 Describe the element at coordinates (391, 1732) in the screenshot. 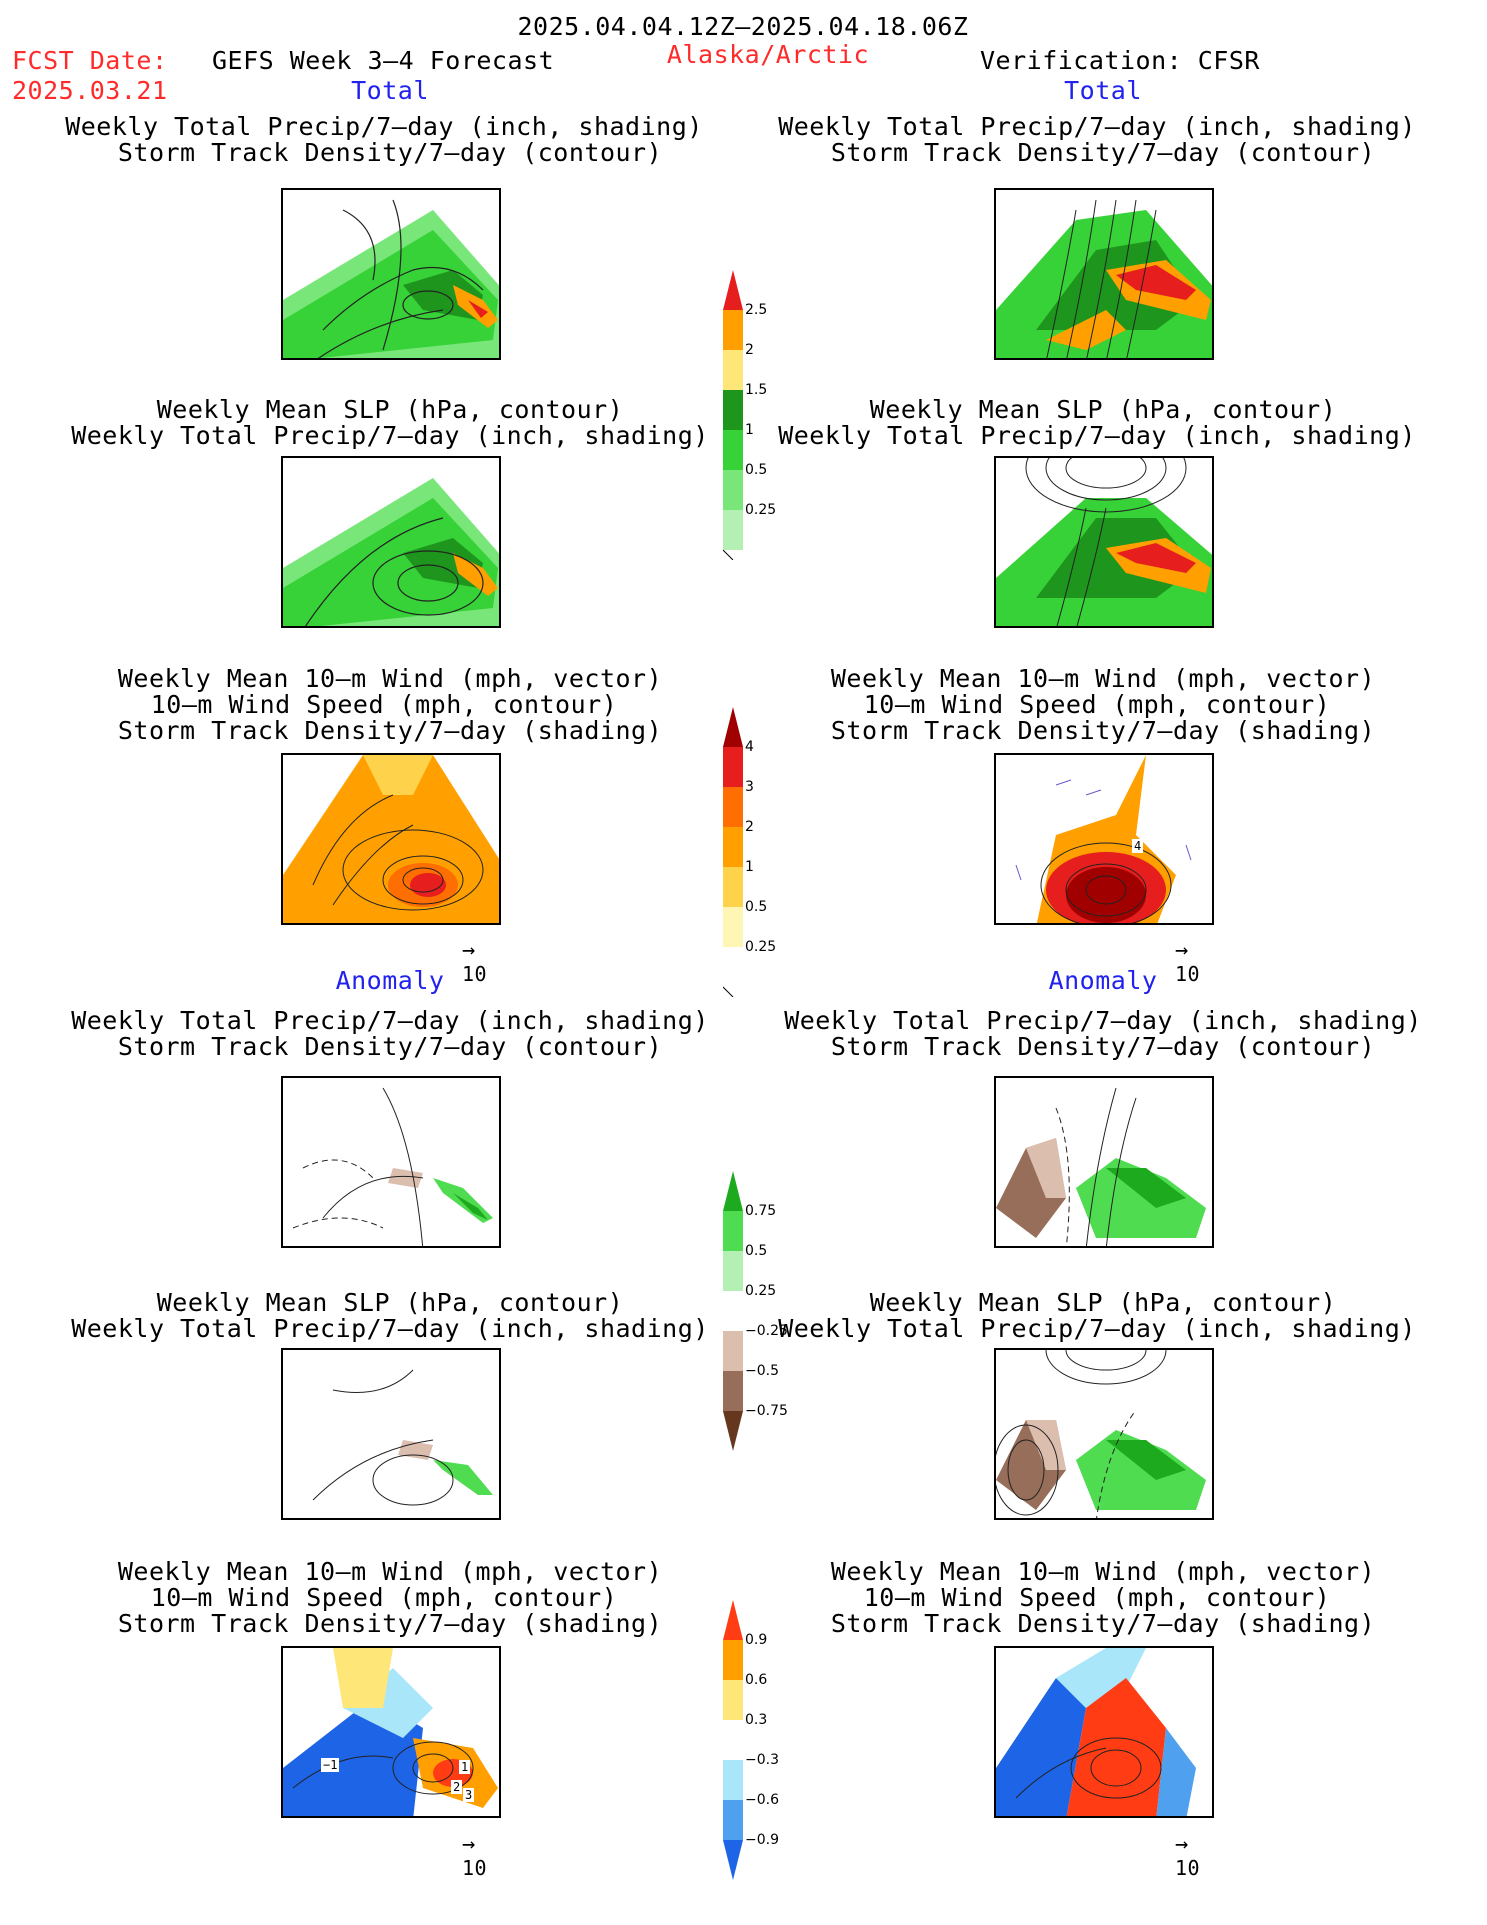

I see `map-anom-wind-storm-forecast: −1 1 2 3` at that location.